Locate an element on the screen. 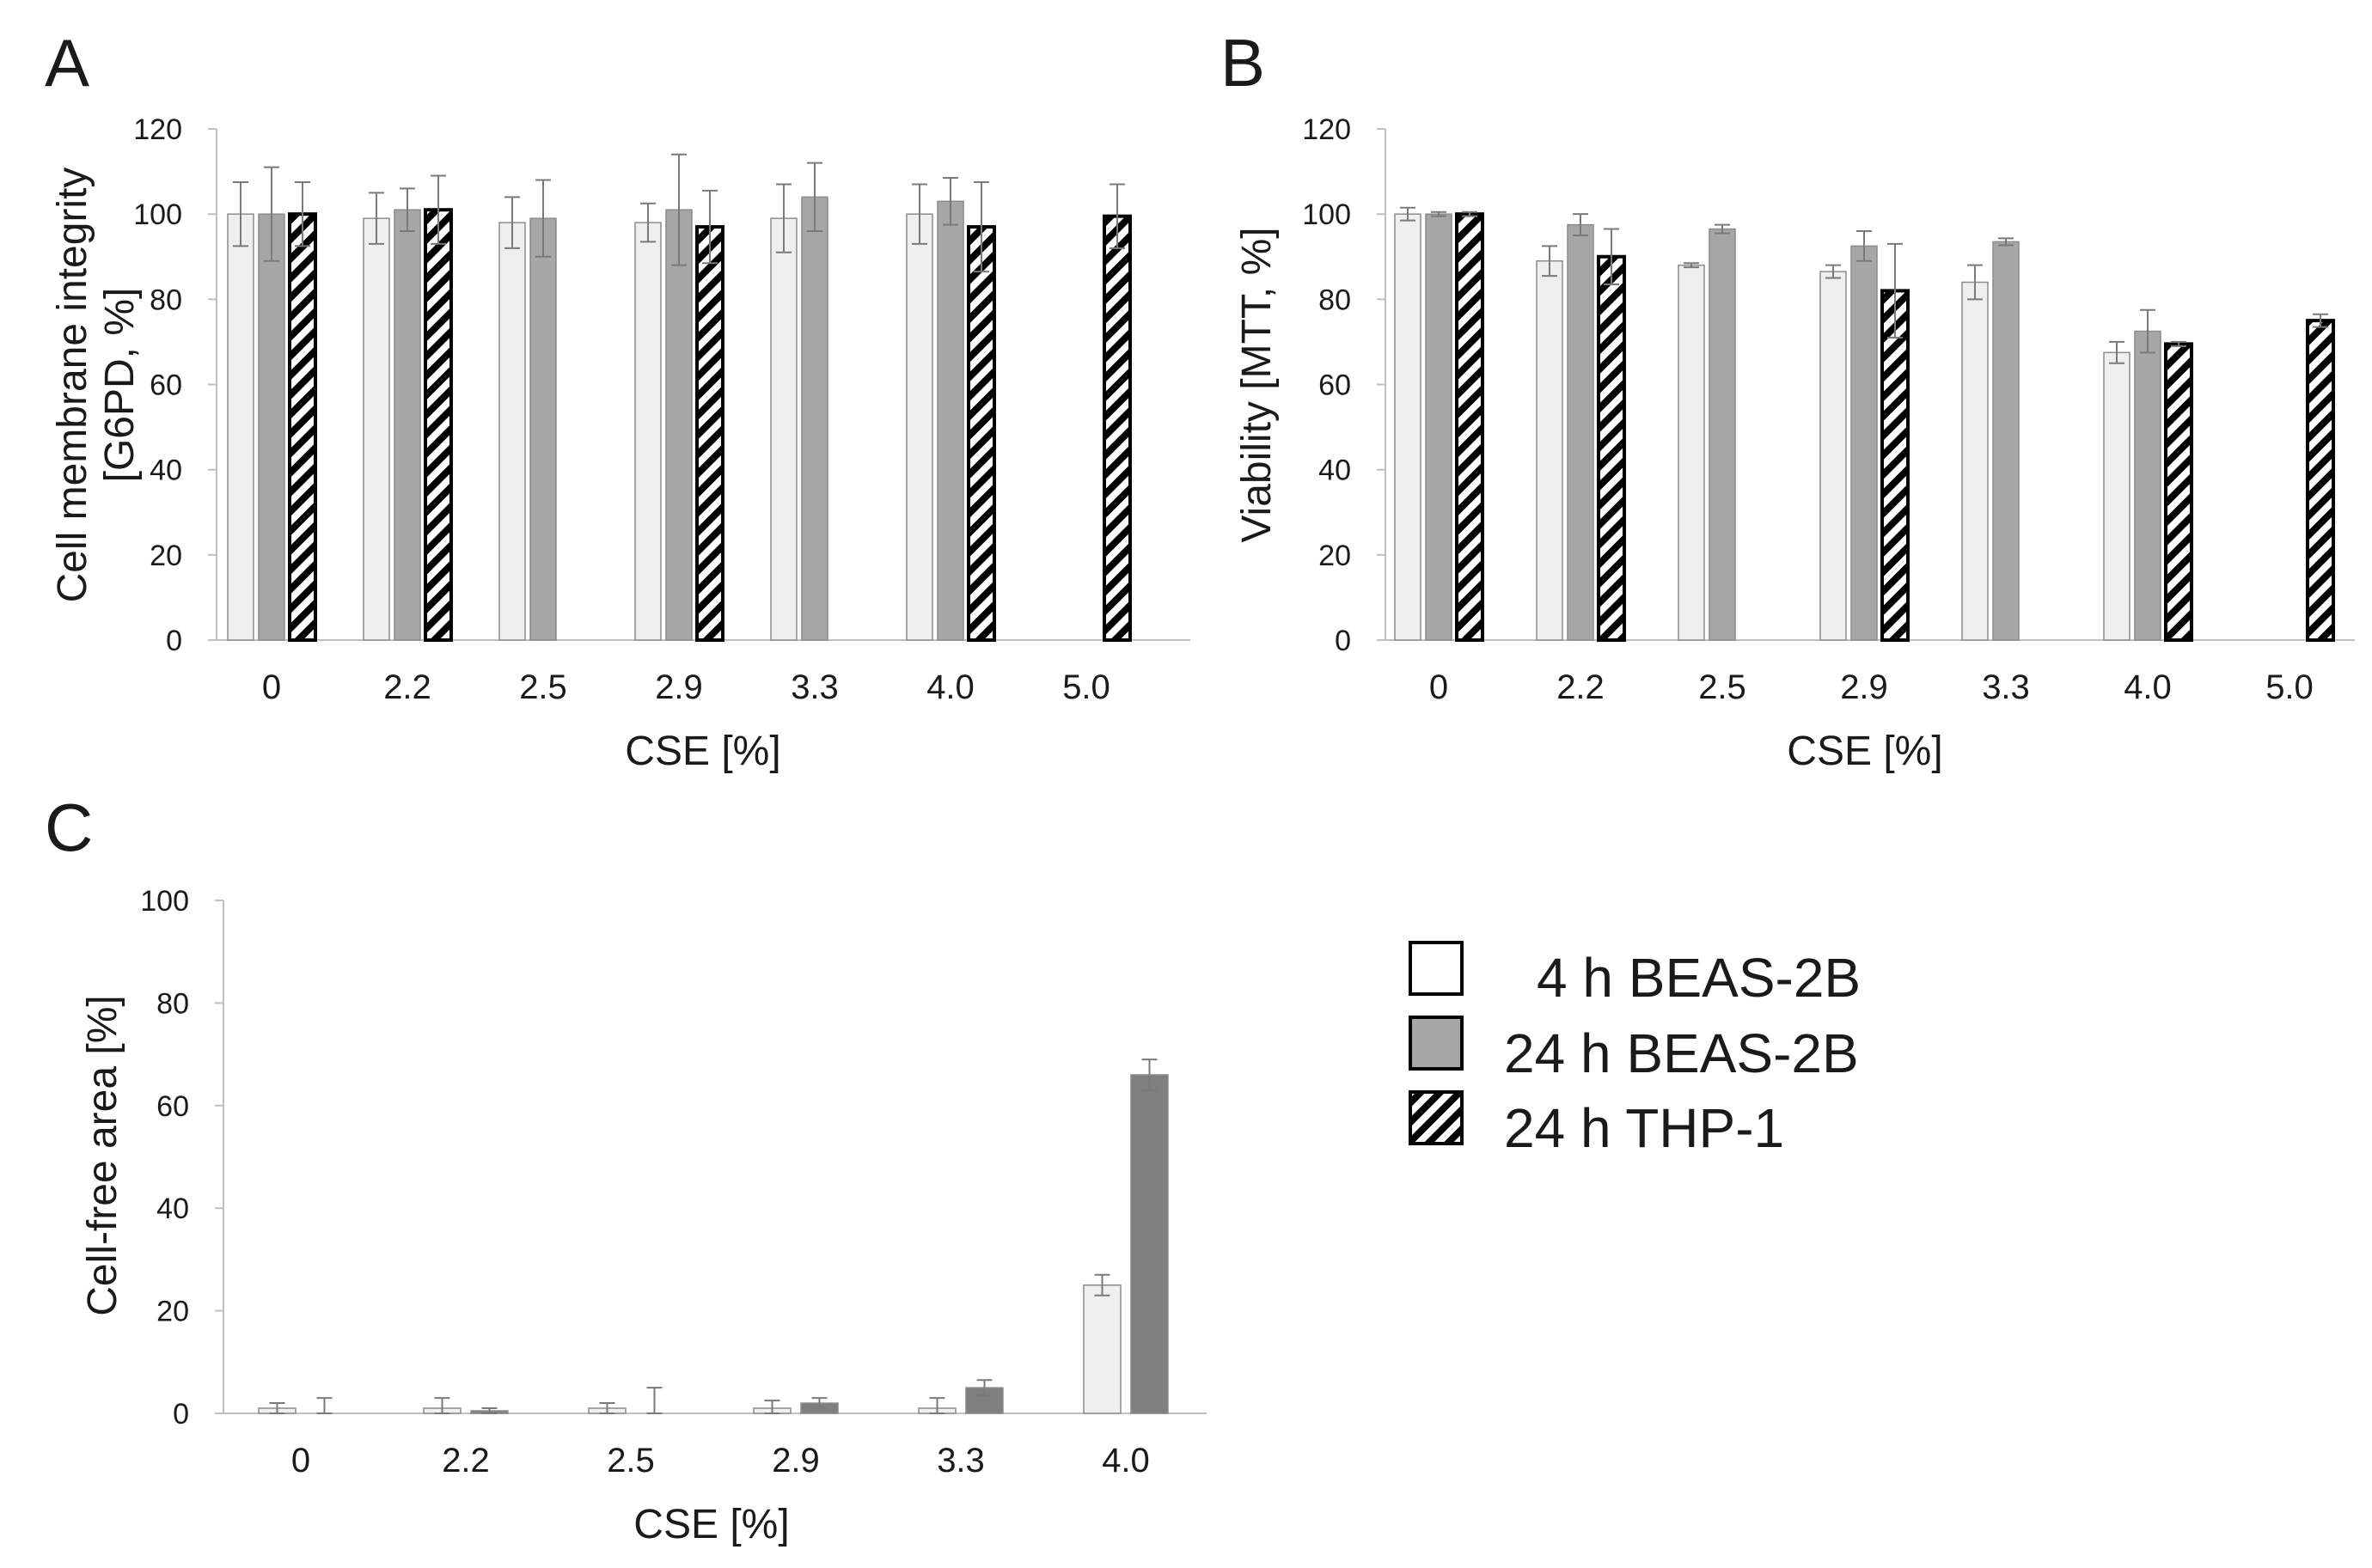 The image size is (2372, 1568). panel-label-a: A is located at coordinates (67, 63).